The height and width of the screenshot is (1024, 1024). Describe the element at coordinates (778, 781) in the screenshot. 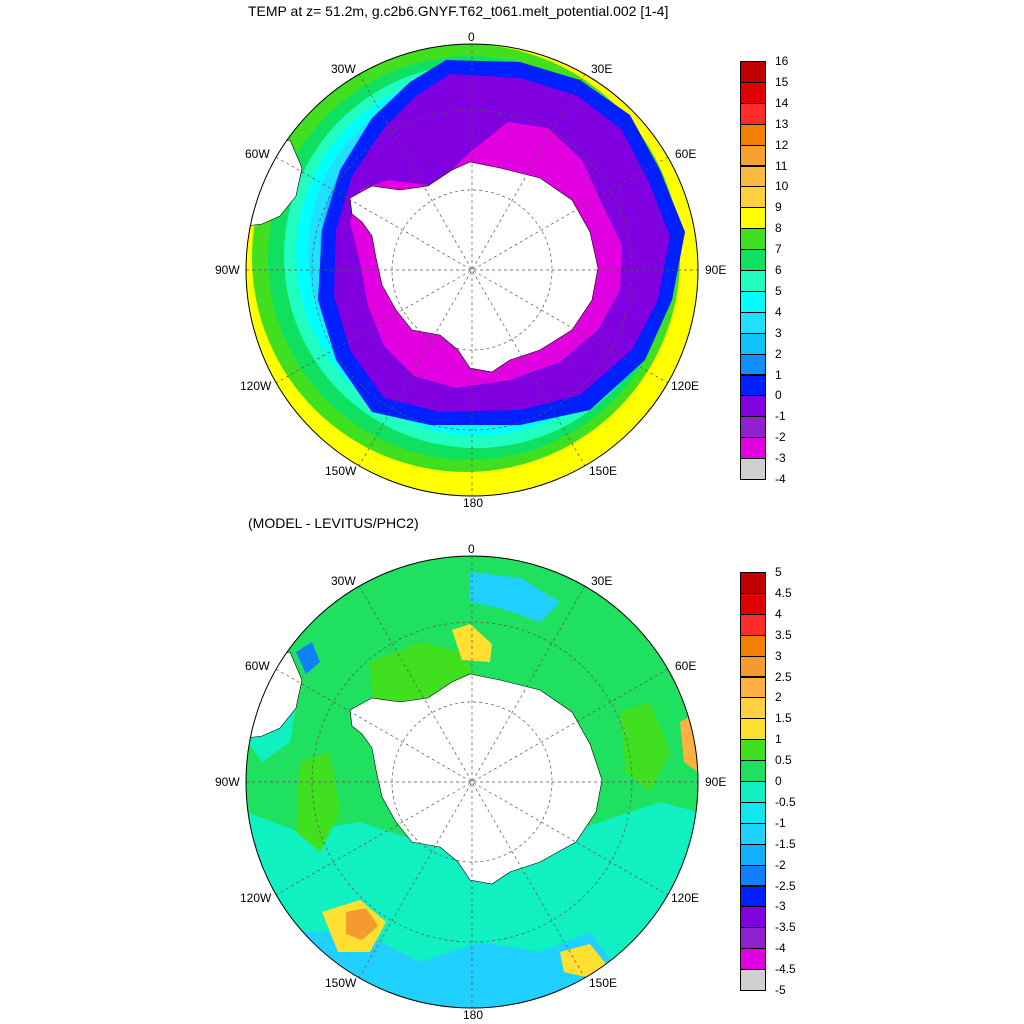

I see `difference-colorbar-label: 0` at that location.